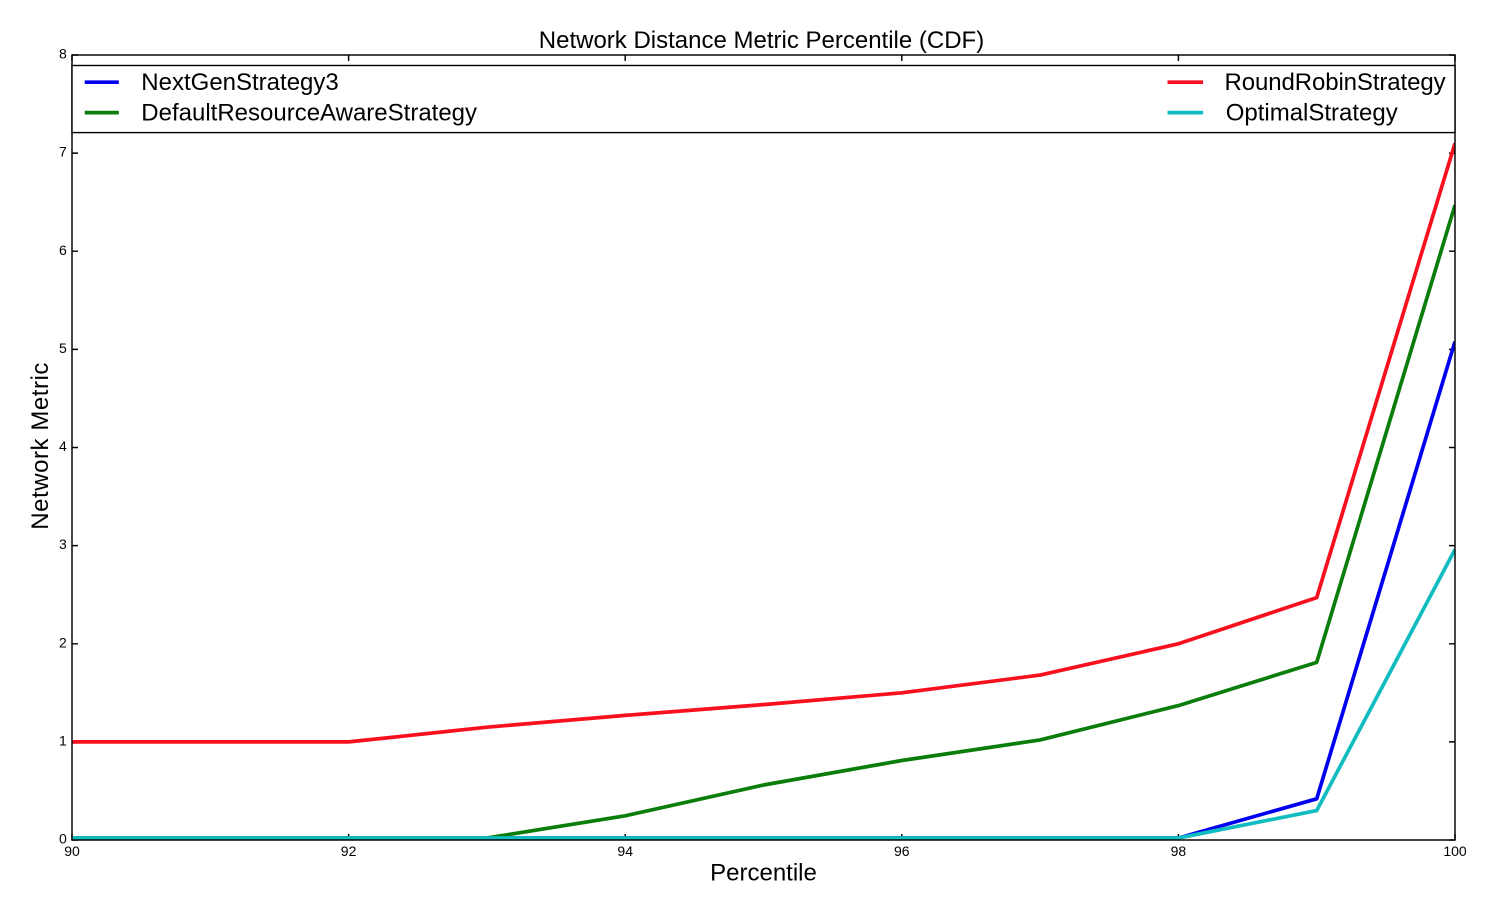 This screenshot has width=1506, height=907. What do you see at coordinates (309, 112) in the screenshot?
I see `svg-text: DefaultResourceAwareStrategy` at bounding box center [309, 112].